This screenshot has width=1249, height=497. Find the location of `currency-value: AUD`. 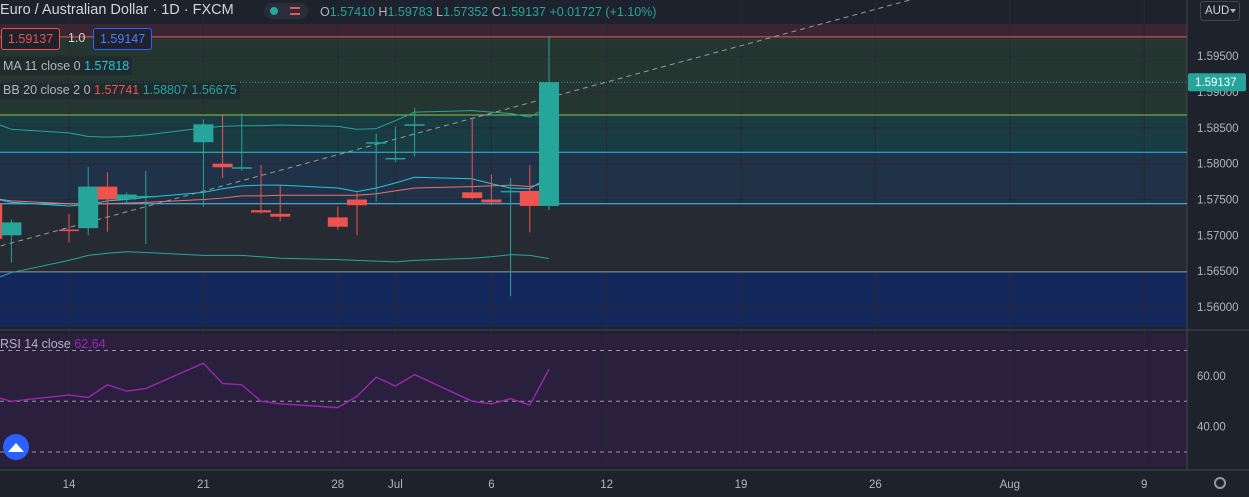

currency-value: AUD is located at coordinates (1217, 11).